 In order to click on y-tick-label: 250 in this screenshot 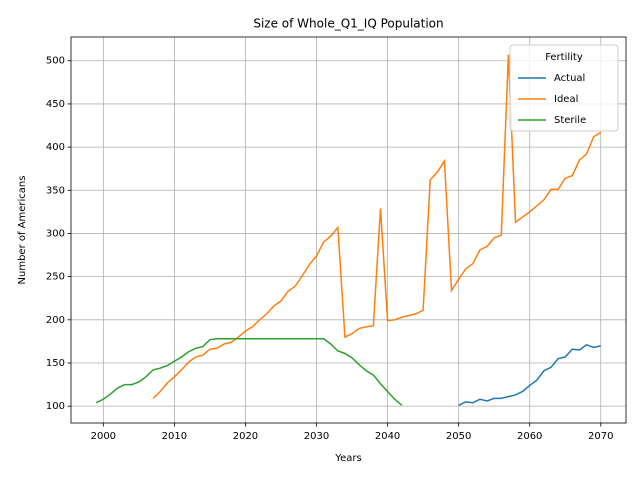, I will do `click(55, 277)`.